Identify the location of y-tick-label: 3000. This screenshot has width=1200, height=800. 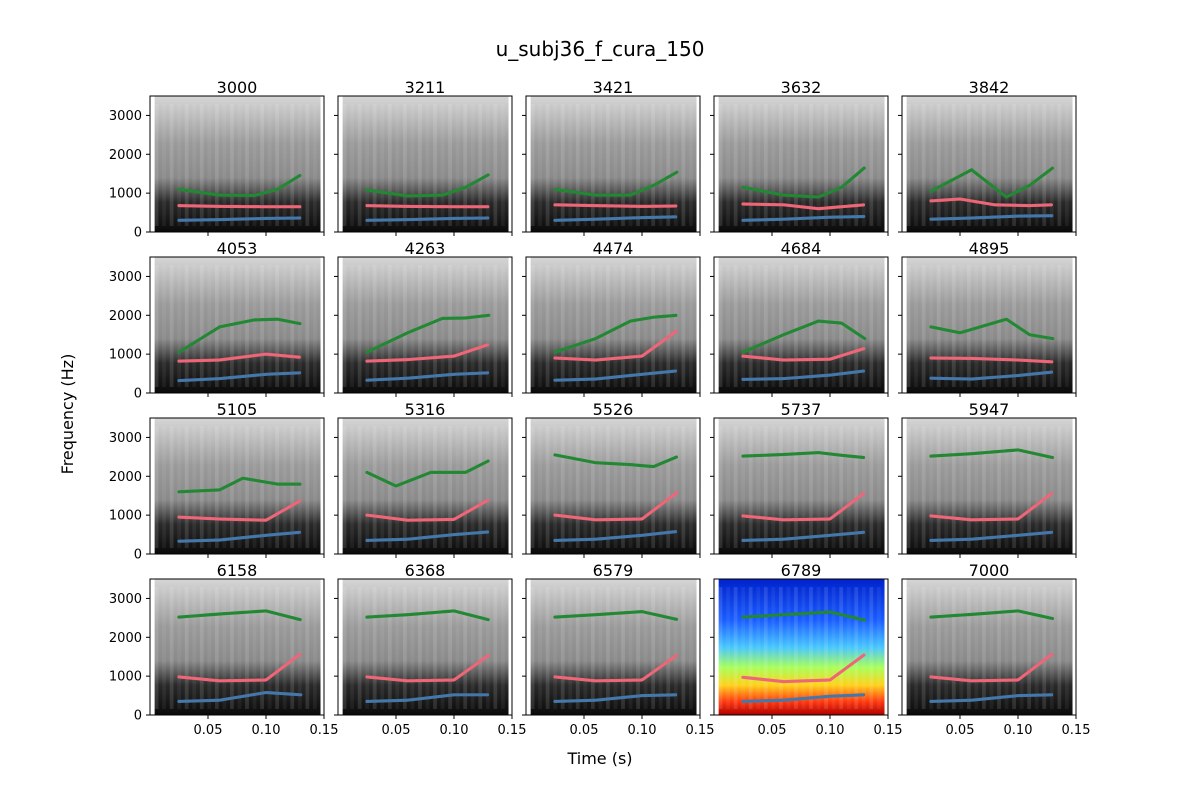
(125, 599).